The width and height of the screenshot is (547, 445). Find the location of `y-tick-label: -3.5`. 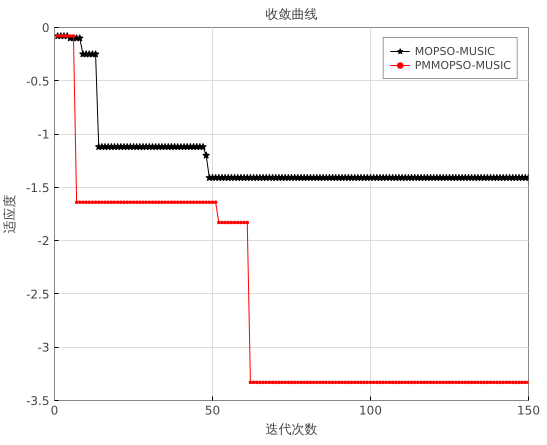

y-tick-label: -3.5 is located at coordinates (38, 401).